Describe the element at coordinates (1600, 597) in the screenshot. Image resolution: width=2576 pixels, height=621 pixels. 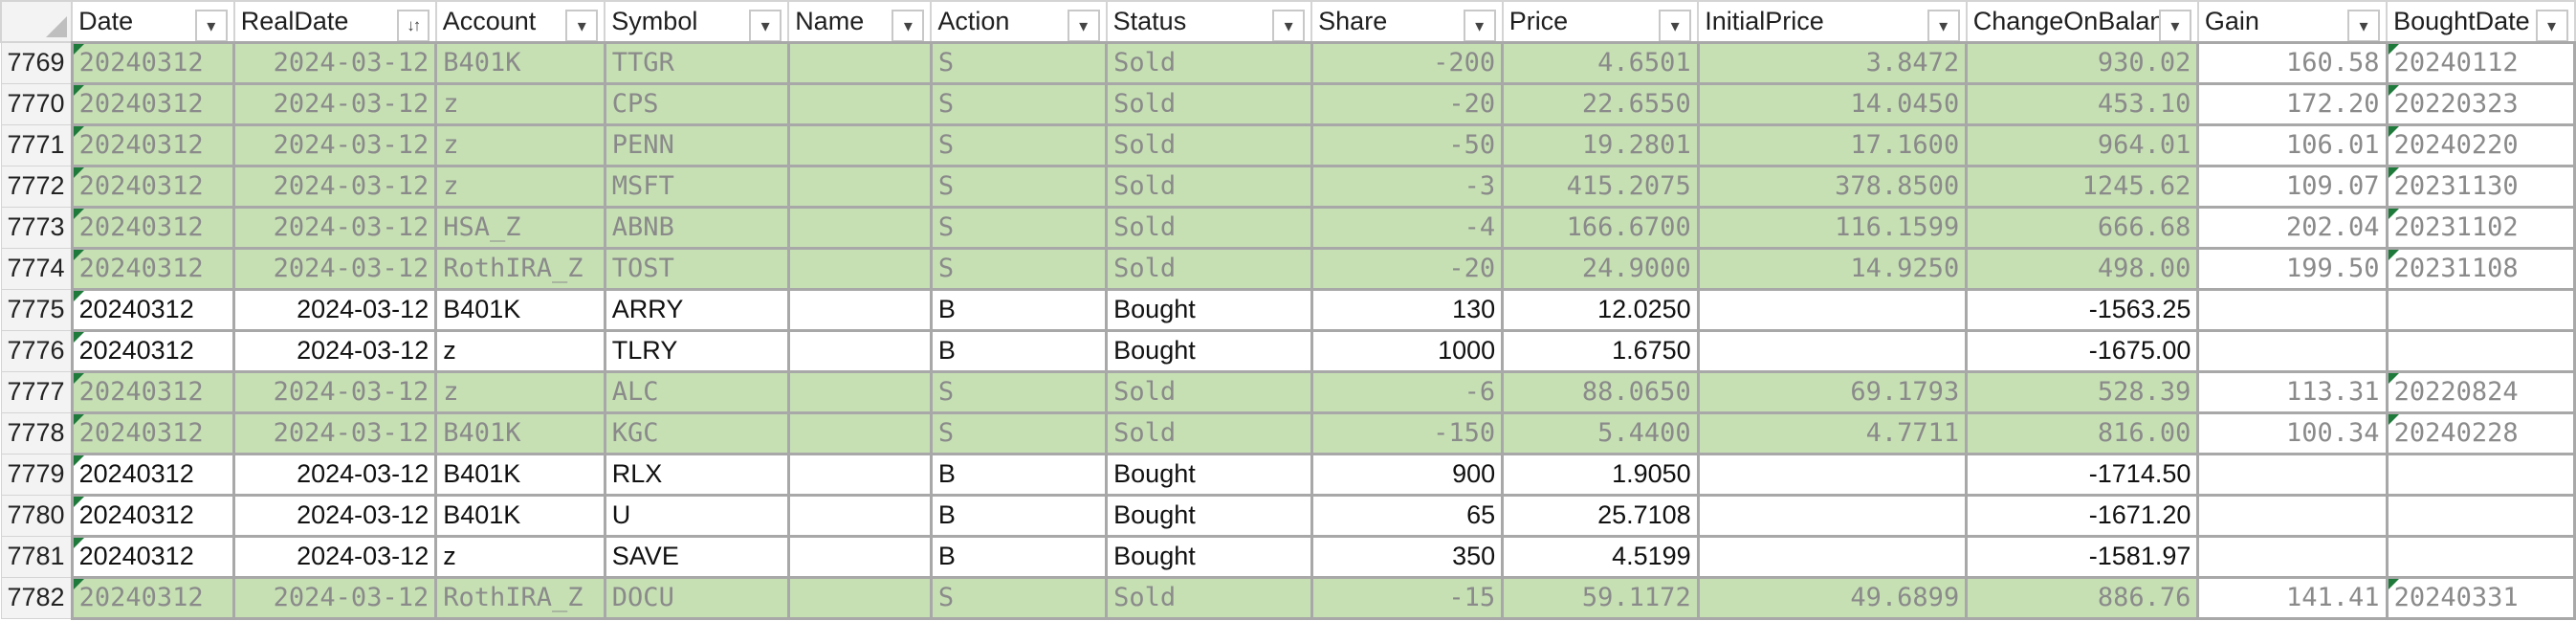
I see `price-cell: 59.1172` at that location.